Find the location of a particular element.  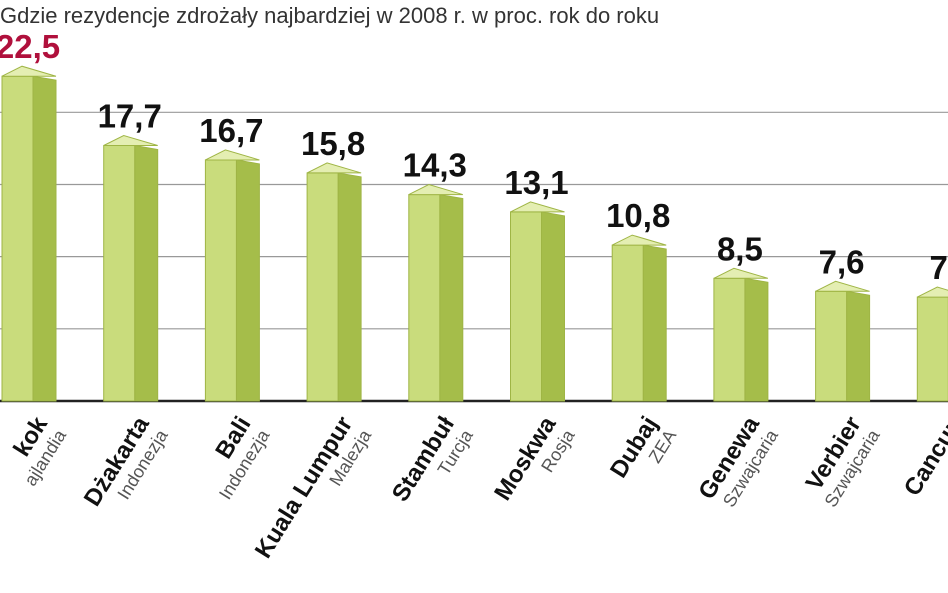

value-label: 8,5 is located at coordinates (740, 248).